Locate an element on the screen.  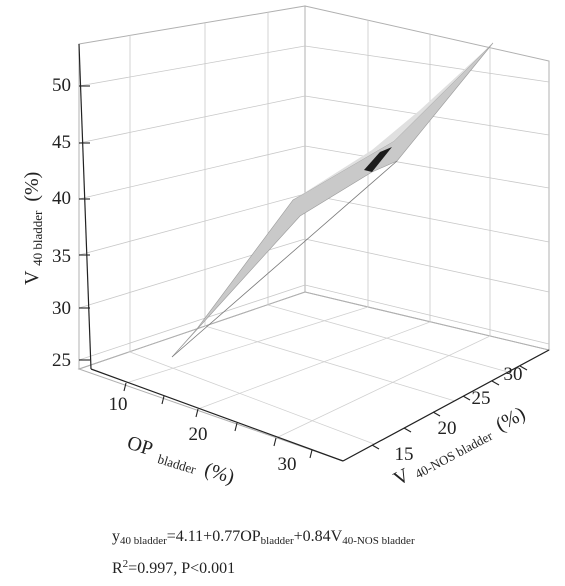
z-axis-line is located at coordinates (85, 206).